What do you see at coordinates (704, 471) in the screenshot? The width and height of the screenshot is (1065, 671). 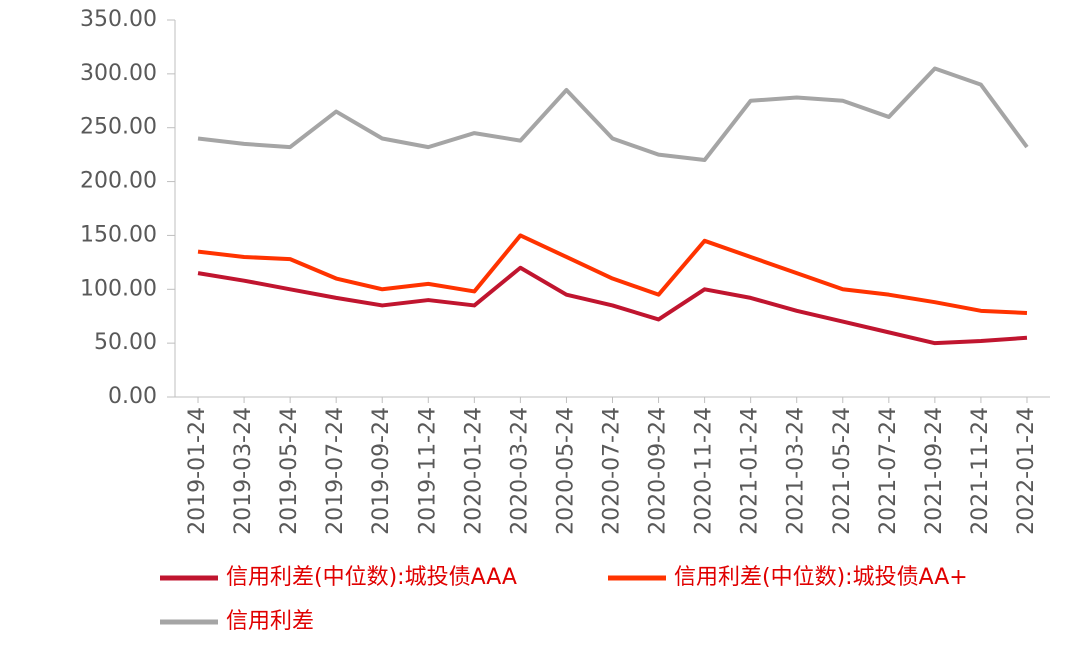 I see `x-tick-label: 2020-11-24` at bounding box center [704, 471].